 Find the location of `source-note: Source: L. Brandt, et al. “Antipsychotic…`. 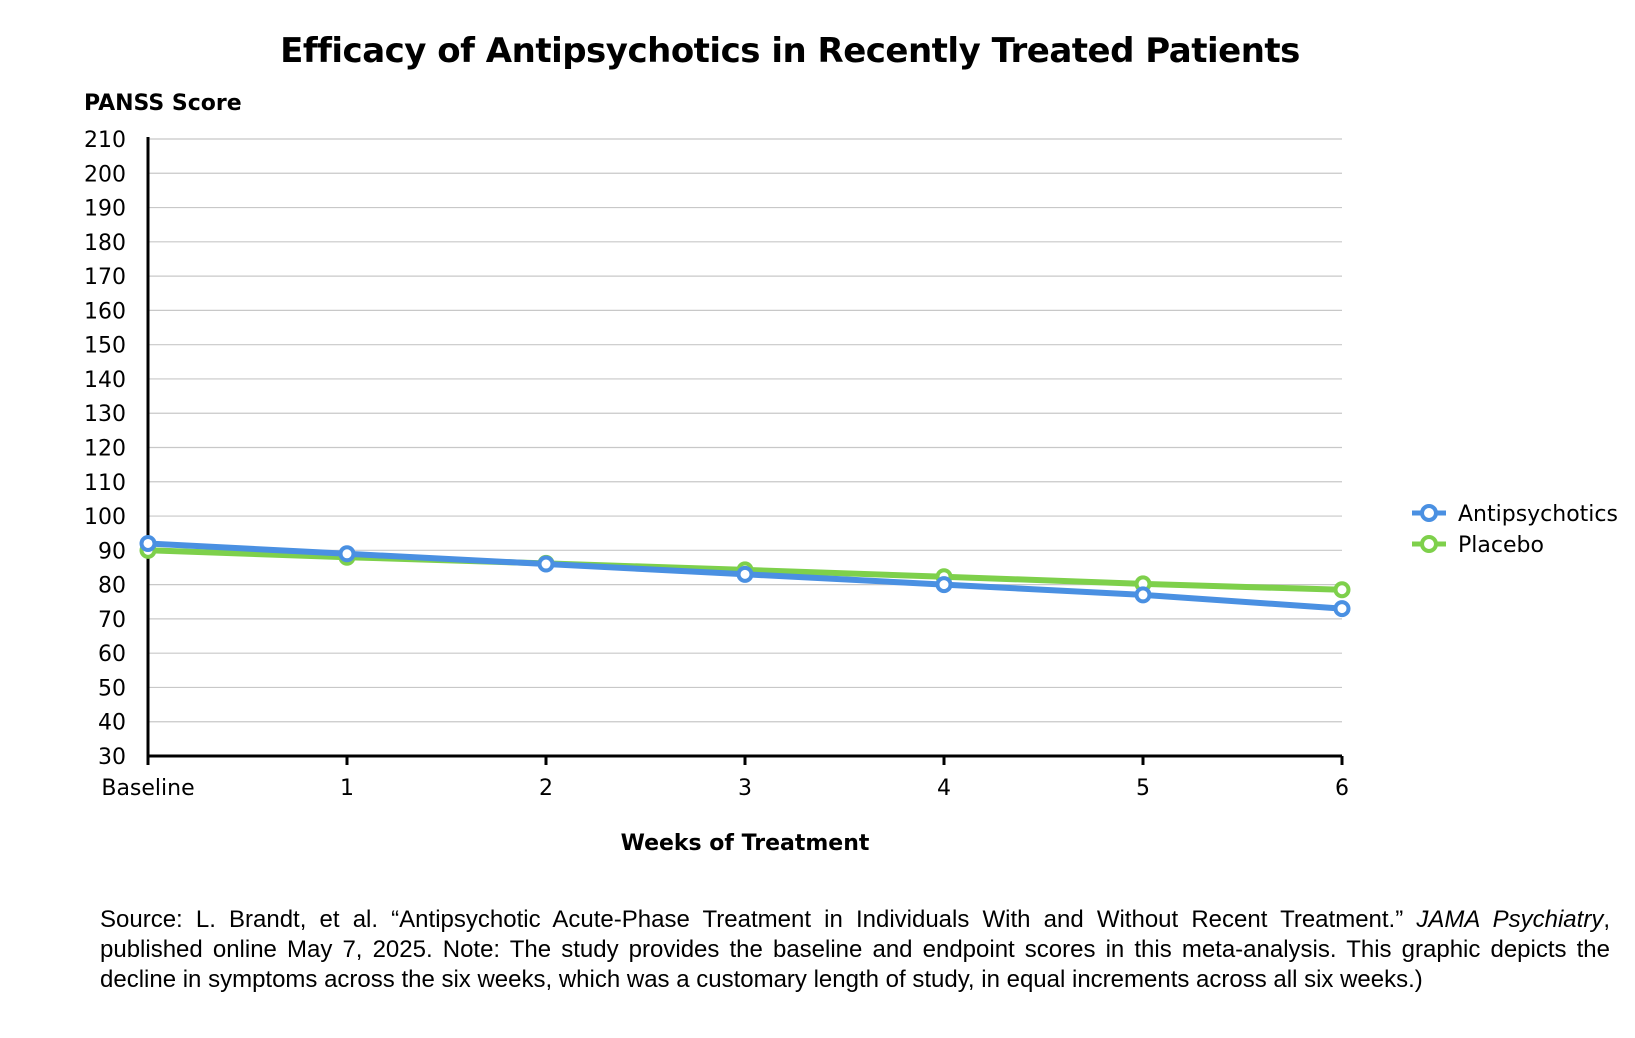

source-note: Source: L. Brandt, et al. “Antipsychotic… is located at coordinates (855, 950).